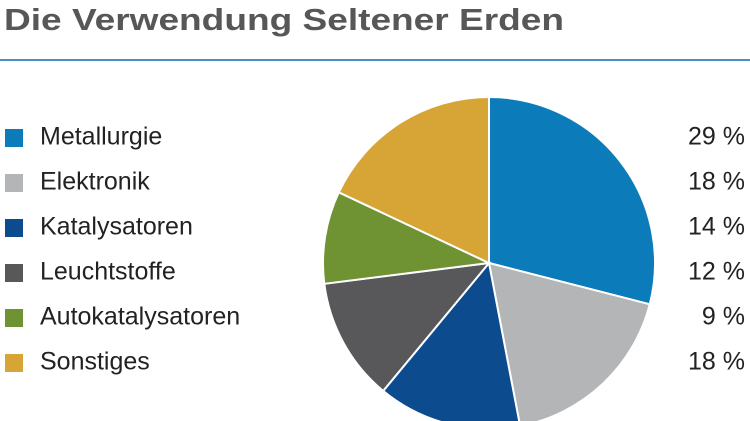 The height and width of the screenshot is (421, 750). I want to click on legend-label: Metallurgie, so click(101, 137).